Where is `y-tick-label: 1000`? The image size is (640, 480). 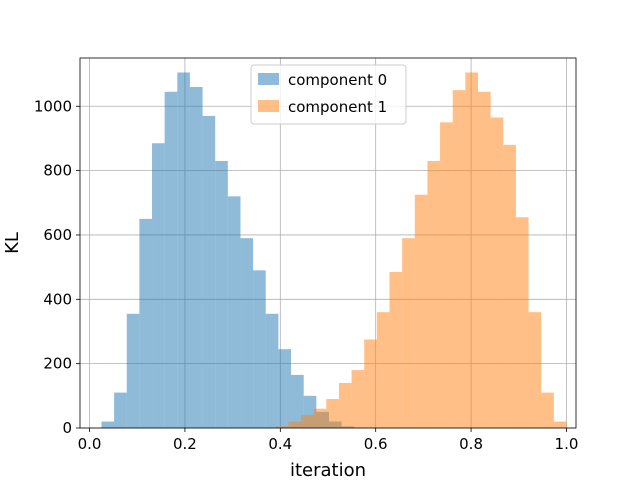 y-tick-label: 1000 is located at coordinates (53, 106).